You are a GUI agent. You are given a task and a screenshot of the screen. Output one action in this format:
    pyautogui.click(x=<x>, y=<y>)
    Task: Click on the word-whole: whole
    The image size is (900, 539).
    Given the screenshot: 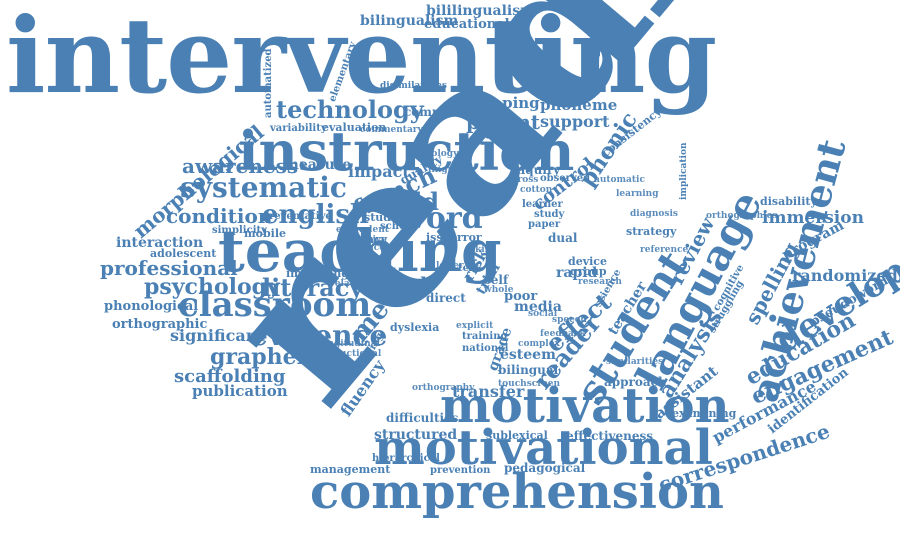 What is the action you would take?
    pyautogui.click(x=499, y=290)
    